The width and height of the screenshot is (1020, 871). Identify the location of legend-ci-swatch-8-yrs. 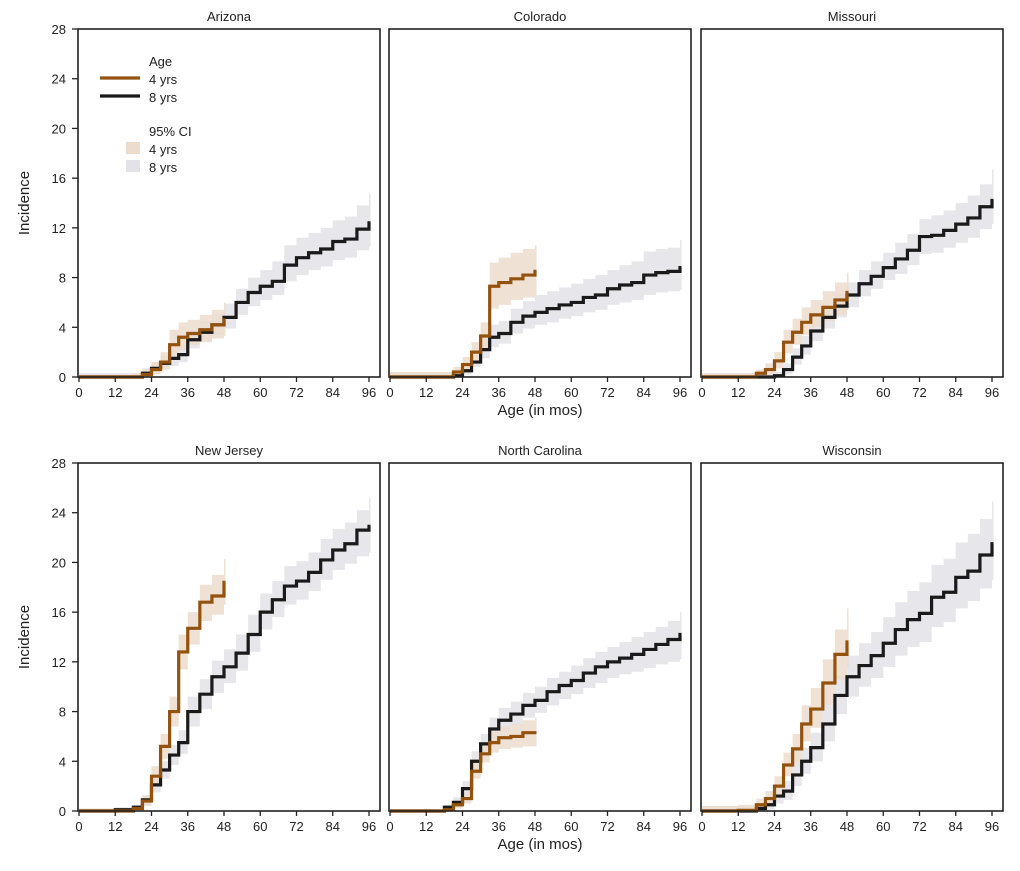
(133, 166).